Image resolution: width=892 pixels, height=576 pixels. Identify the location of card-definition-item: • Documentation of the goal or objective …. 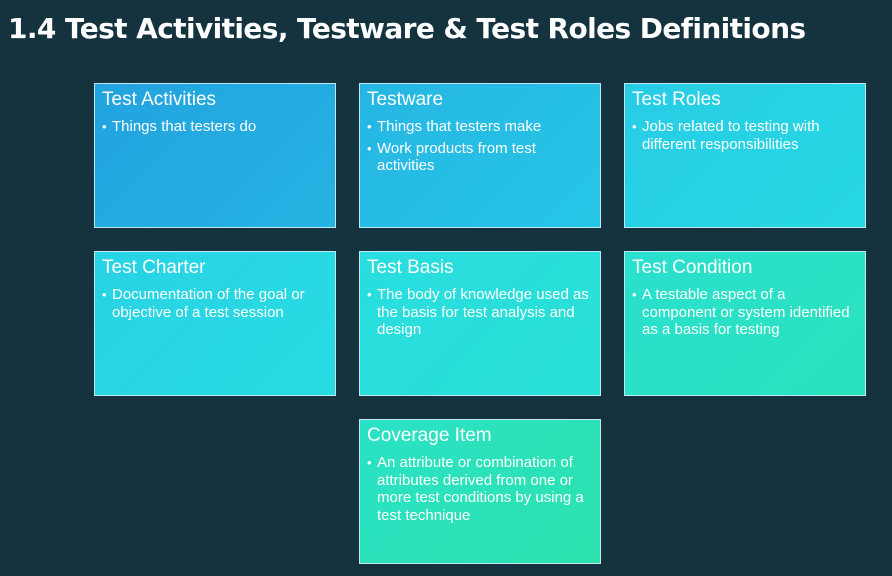
(215, 303).